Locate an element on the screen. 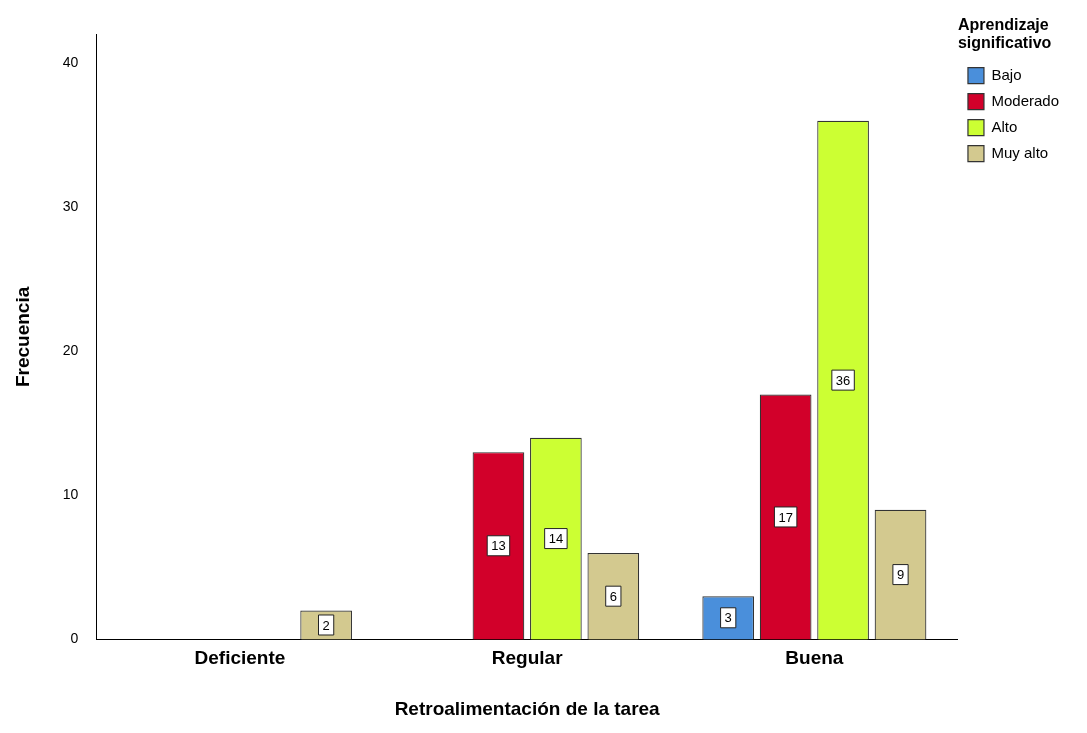  data-label: 36 is located at coordinates (843, 380).